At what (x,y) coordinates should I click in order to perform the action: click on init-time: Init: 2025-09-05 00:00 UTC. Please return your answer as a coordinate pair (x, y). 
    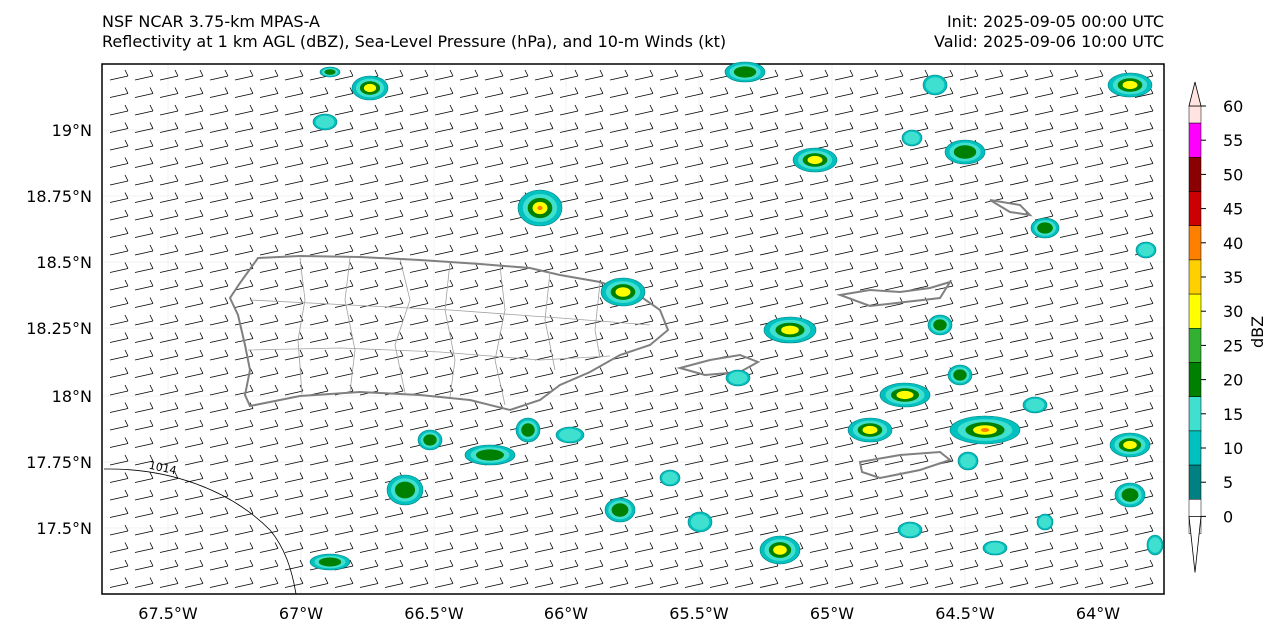
    Looking at the image, I should click on (1055, 21).